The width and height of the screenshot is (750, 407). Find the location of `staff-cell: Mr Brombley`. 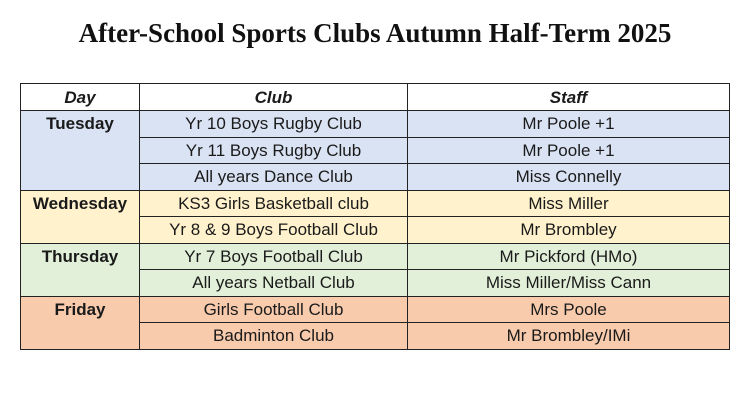

staff-cell: Mr Brombley is located at coordinates (568, 230).